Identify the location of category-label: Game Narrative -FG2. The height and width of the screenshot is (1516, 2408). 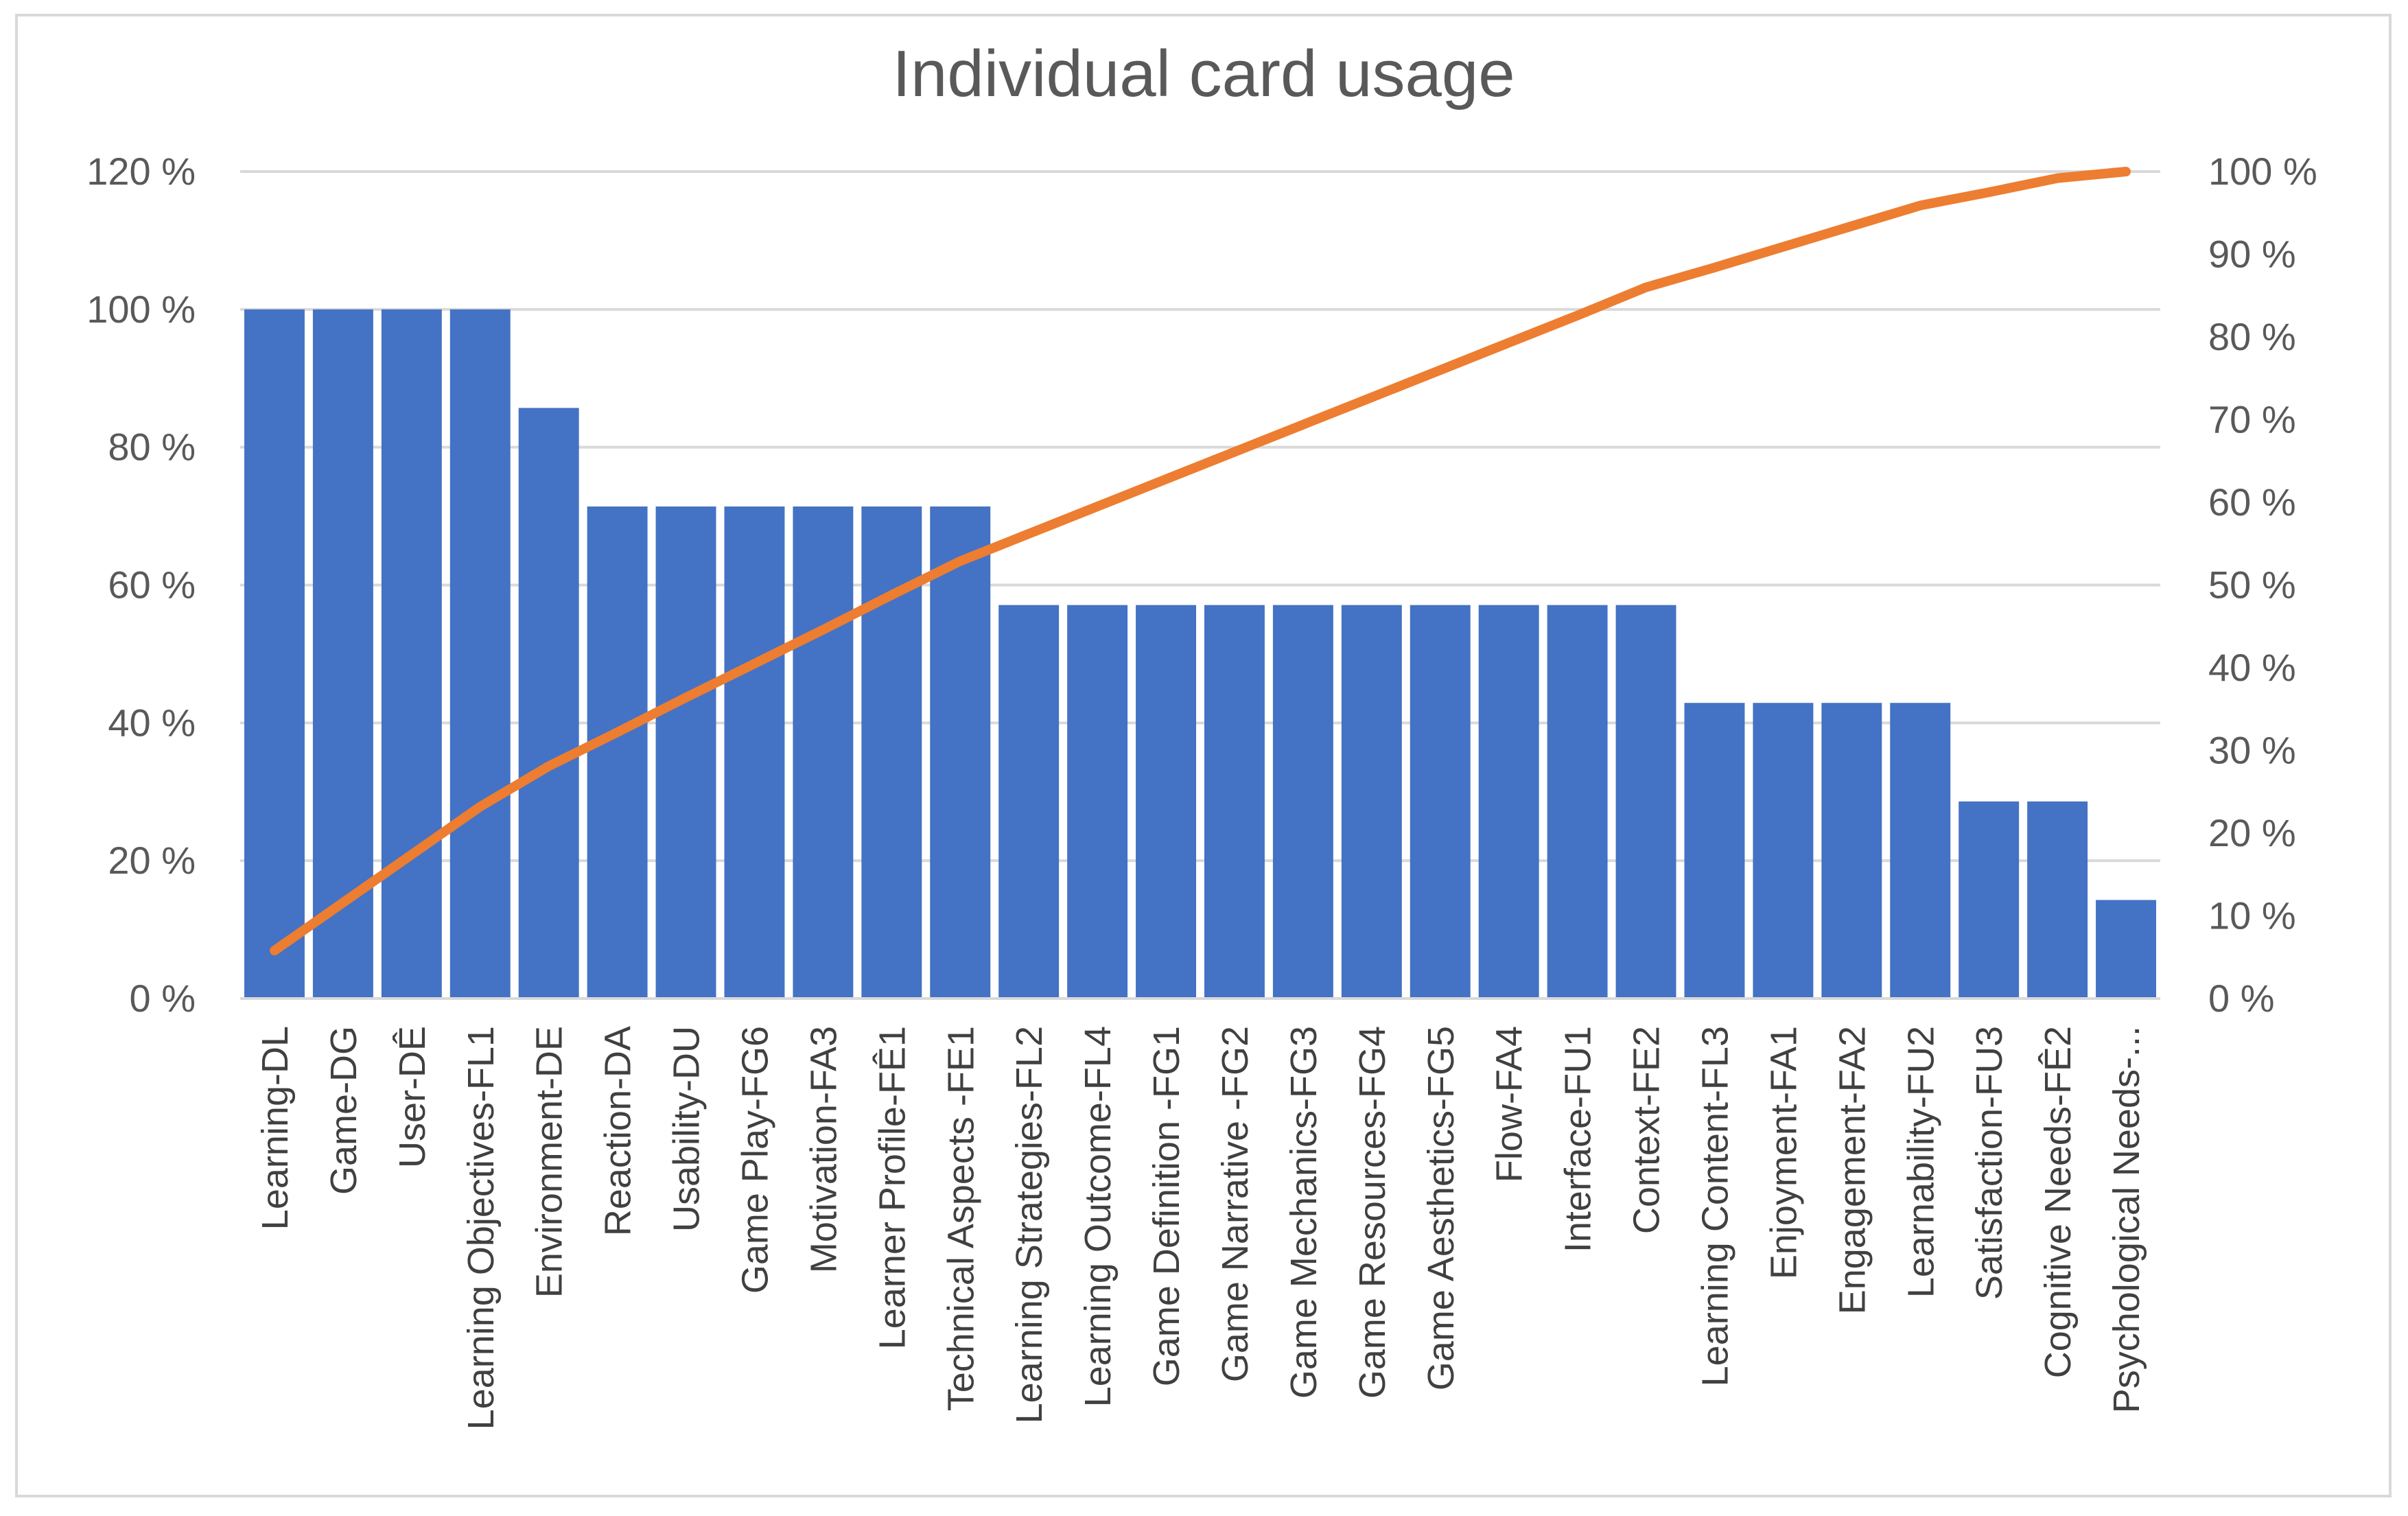
(1235, 1204).